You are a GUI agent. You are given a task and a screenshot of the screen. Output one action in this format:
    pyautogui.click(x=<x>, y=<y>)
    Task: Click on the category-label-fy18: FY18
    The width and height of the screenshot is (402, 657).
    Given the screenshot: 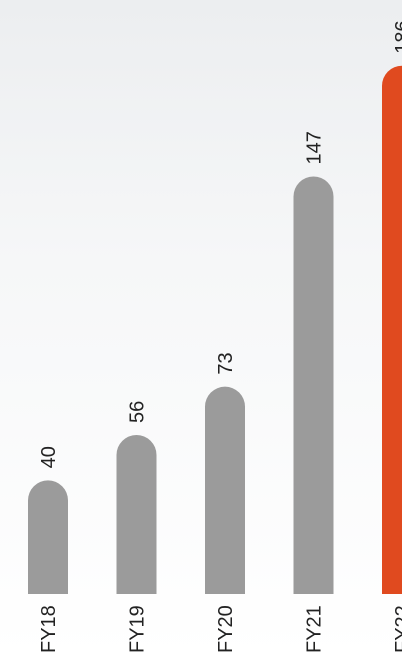 What is the action you would take?
    pyautogui.click(x=49, y=629)
    